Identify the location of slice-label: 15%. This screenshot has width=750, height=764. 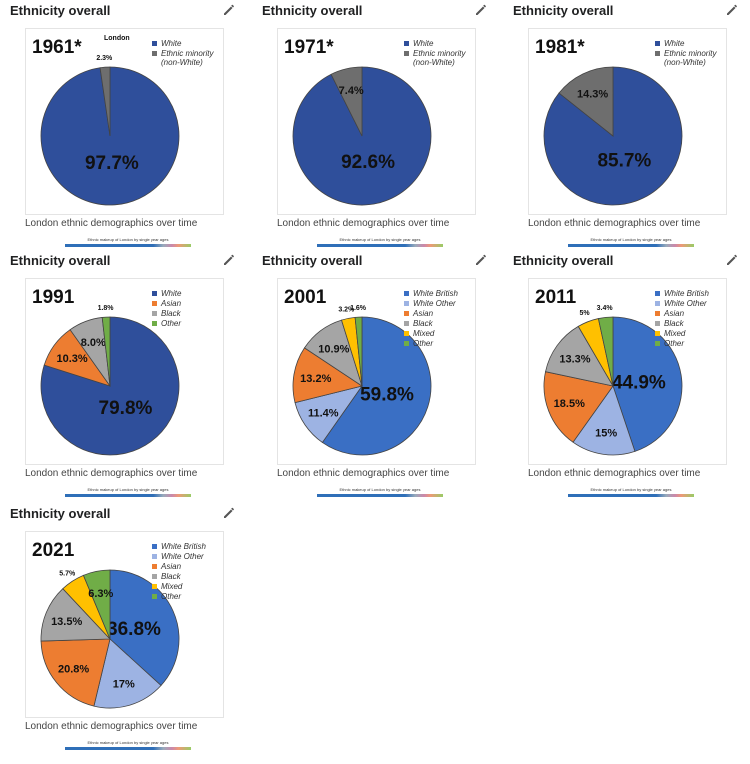
(606, 433).